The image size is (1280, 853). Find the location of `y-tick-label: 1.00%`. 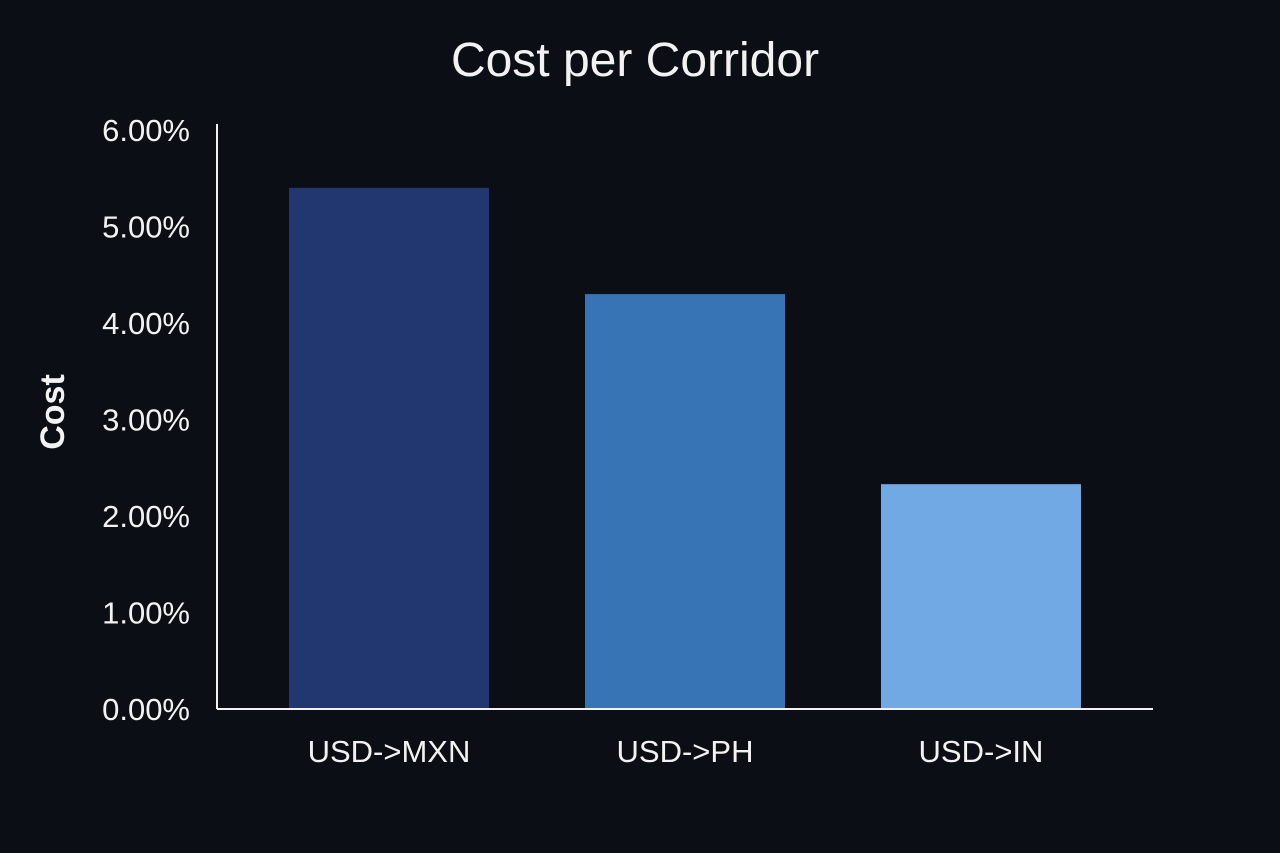

y-tick-label: 1.00% is located at coordinates (146, 613).